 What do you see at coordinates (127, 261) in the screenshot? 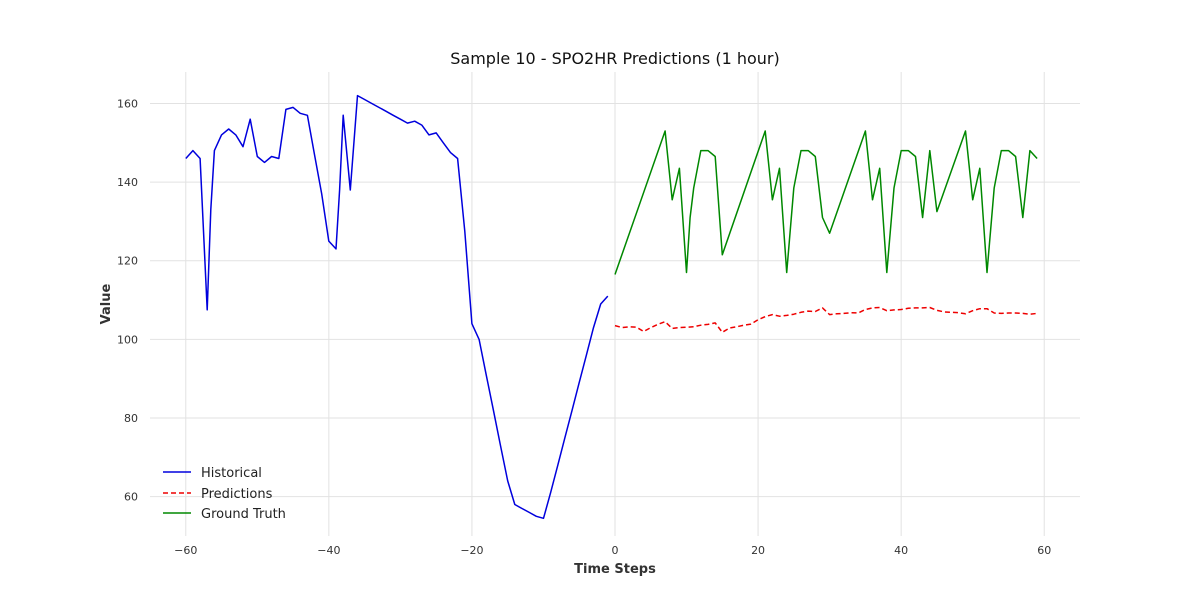
I see `y-tick-label: 120` at bounding box center [127, 261].